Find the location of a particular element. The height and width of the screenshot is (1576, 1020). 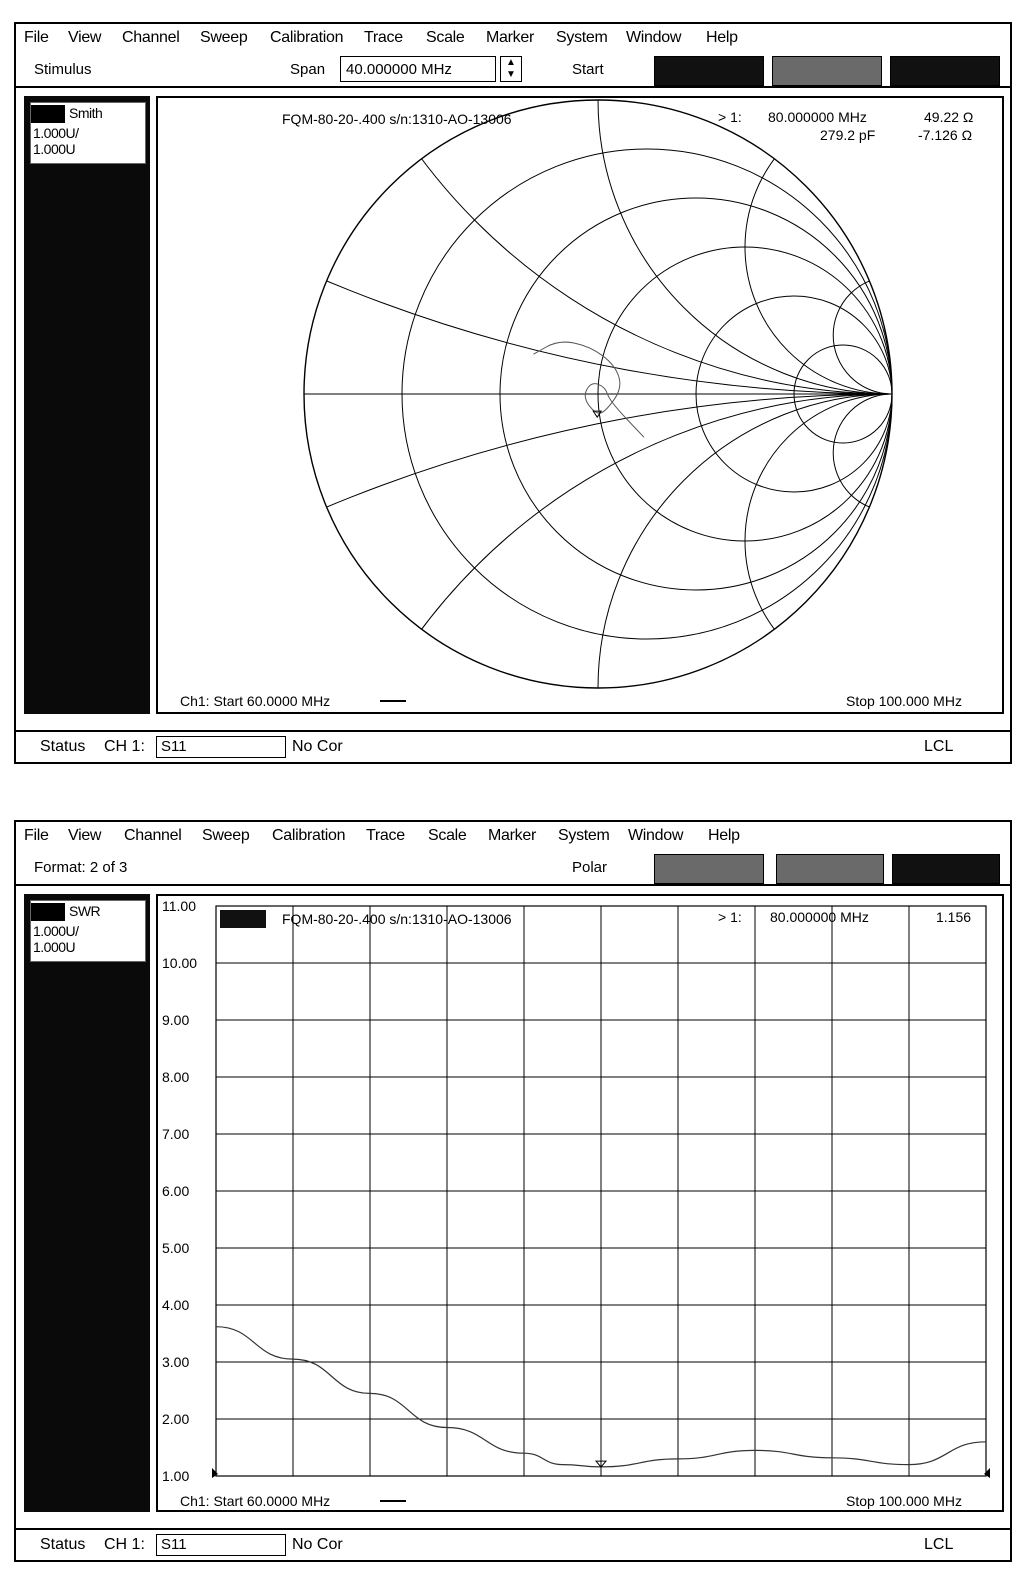

smith-marker-freq: 80.000000 MHz is located at coordinates (817, 117).